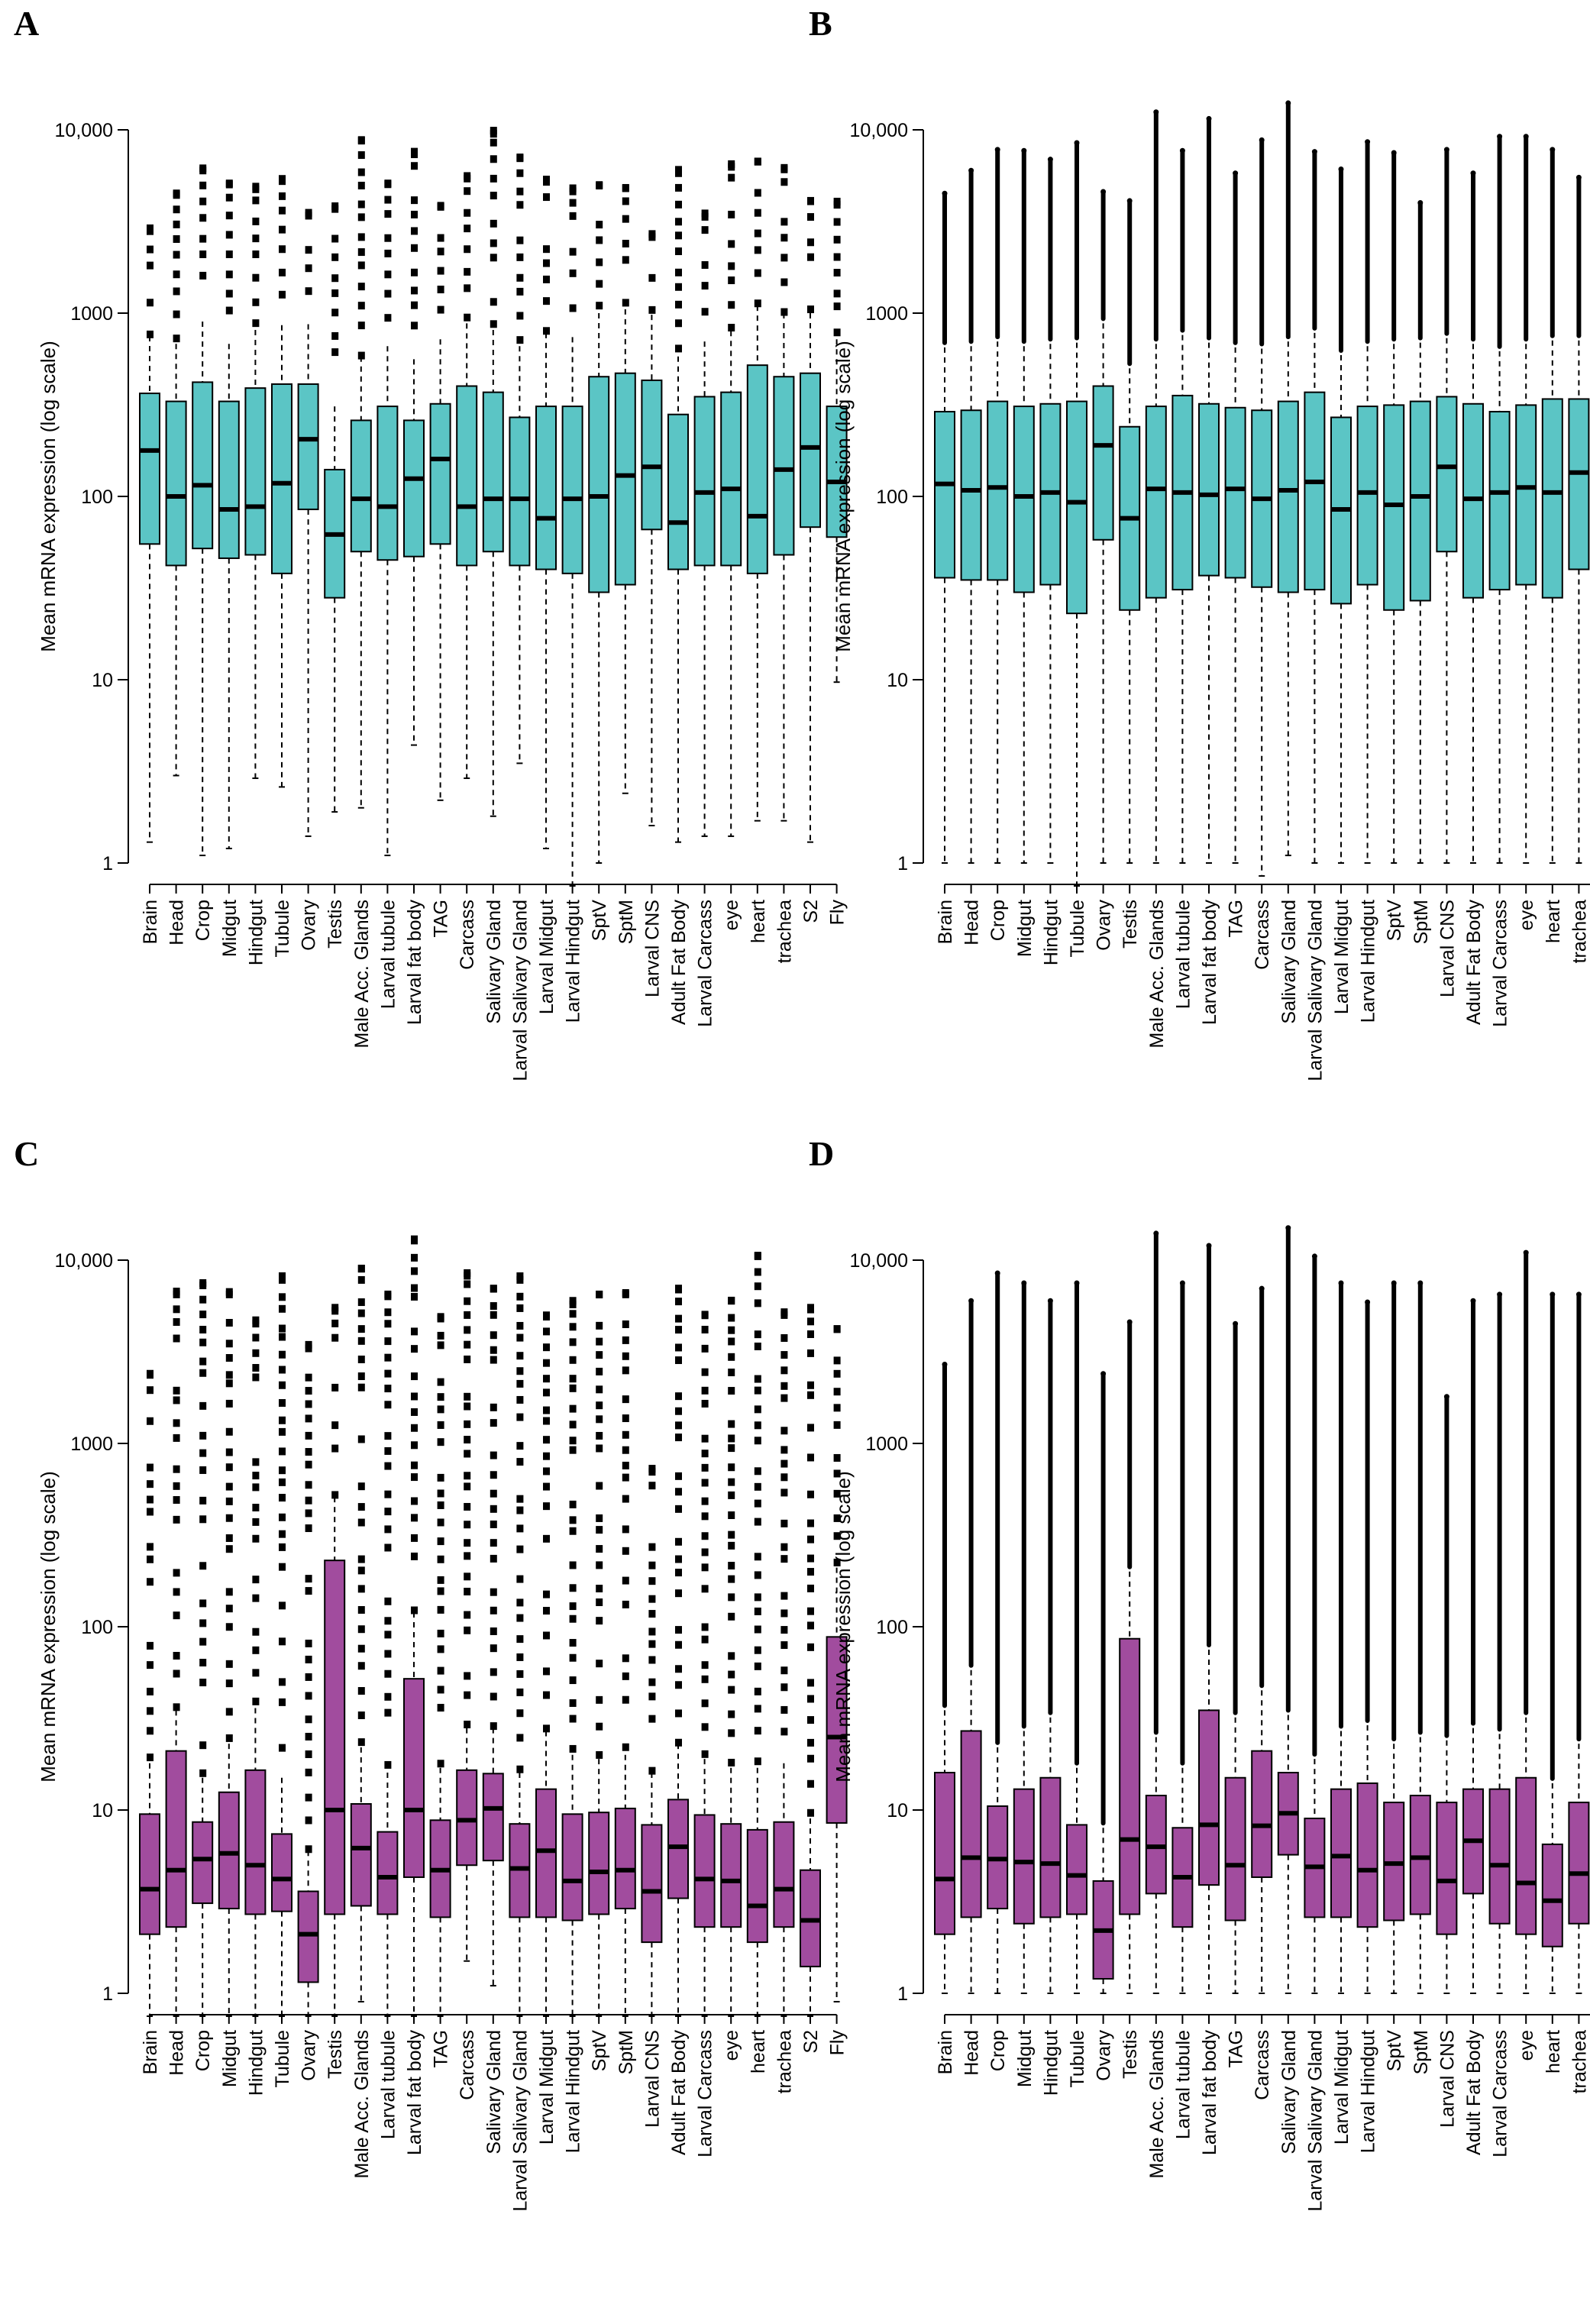 The image size is (1590, 2324). Describe the element at coordinates (1552, 505) in the screenshot. I see `box-heart` at that location.